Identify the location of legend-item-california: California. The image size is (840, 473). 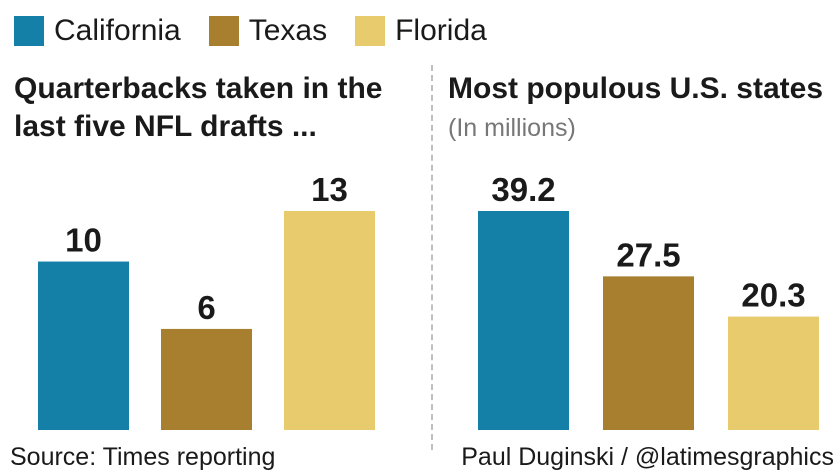
(97, 31).